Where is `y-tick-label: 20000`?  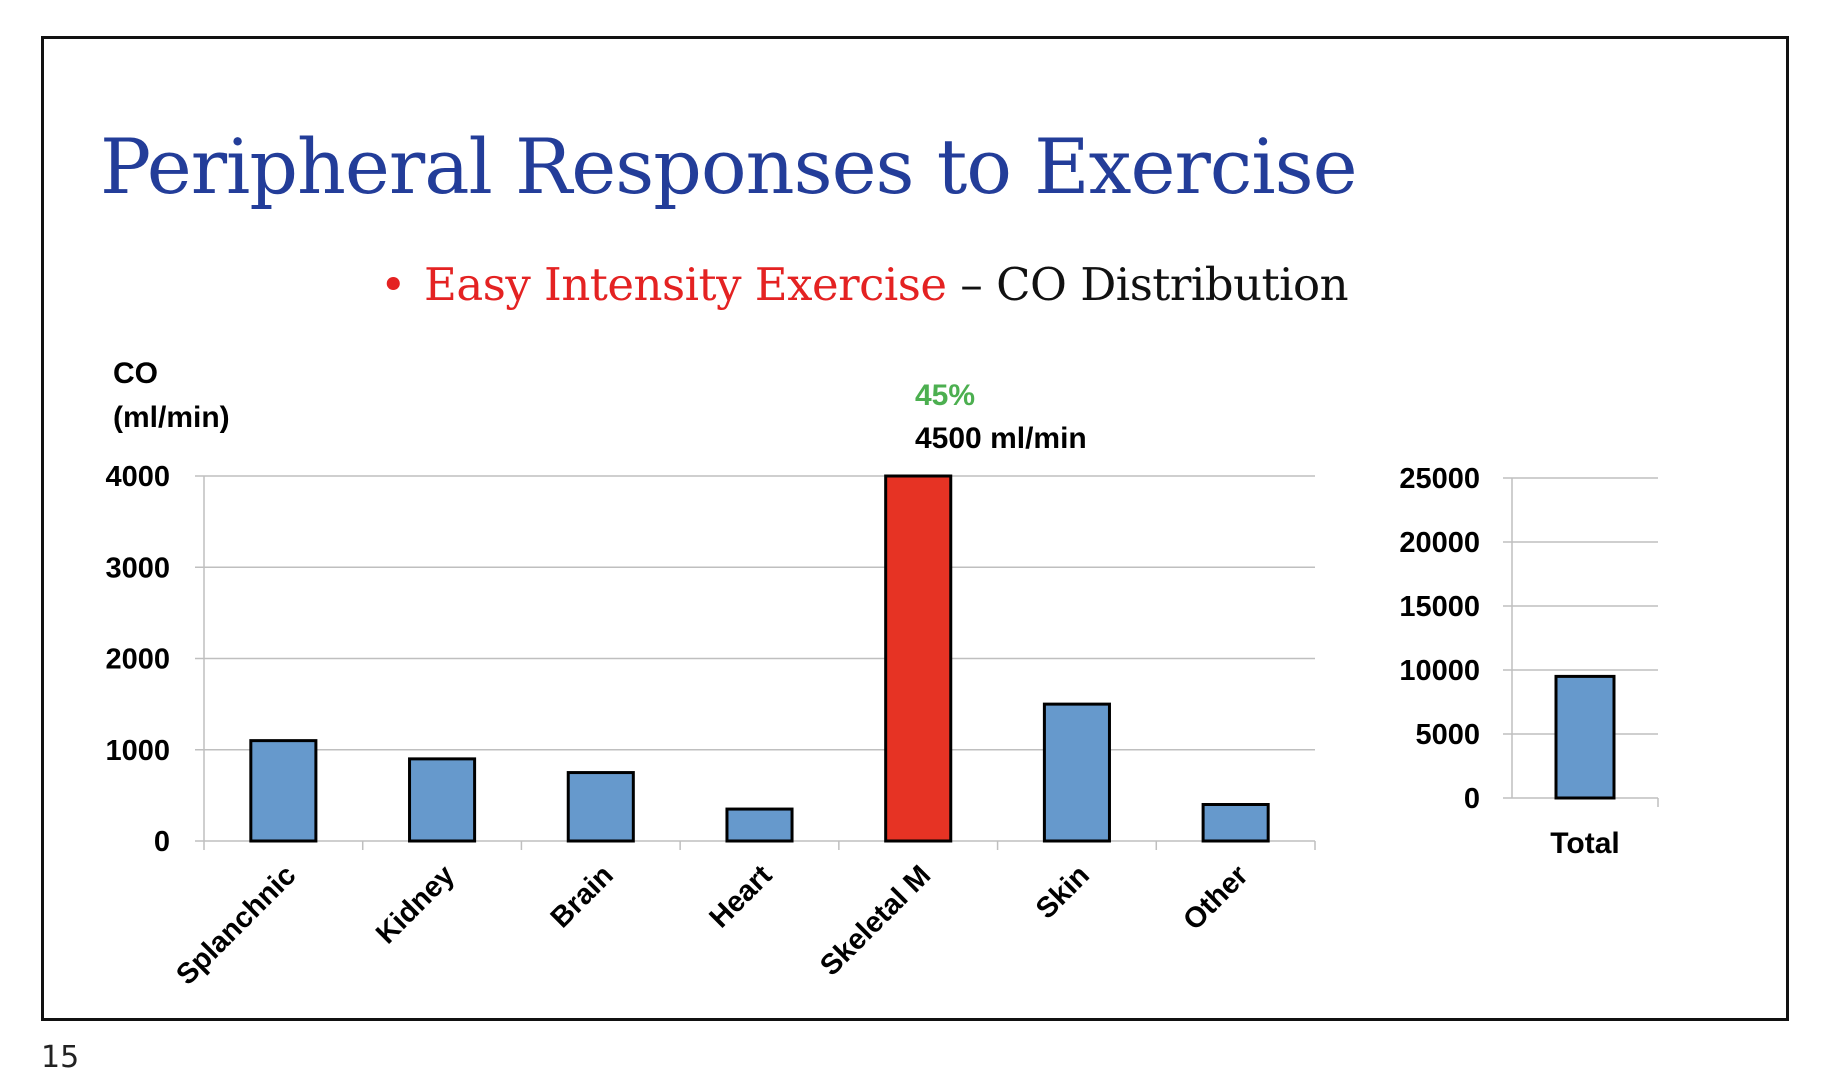 y-tick-label: 20000 is located at coordinates (1439, 543).